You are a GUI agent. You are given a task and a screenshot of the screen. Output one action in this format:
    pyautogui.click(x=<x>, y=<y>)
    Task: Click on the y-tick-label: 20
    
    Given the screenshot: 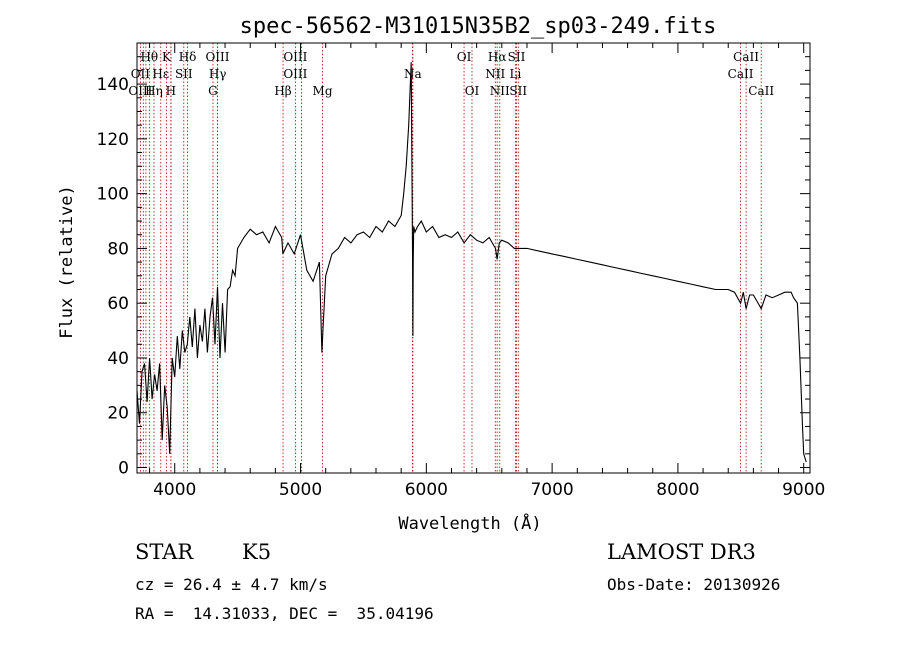 What is the action you would take?
    pyautogui.click(x=118, y=414)
    